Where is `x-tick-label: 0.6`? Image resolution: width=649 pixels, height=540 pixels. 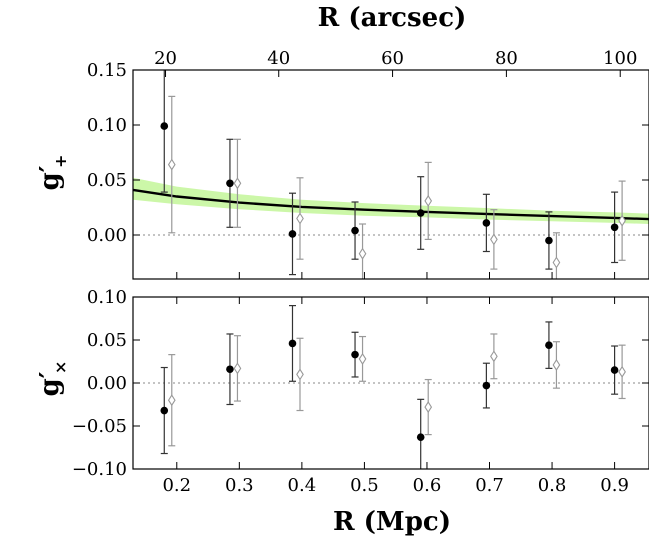 x-tick-label: 0.6 is located at coordinates (427, 485).